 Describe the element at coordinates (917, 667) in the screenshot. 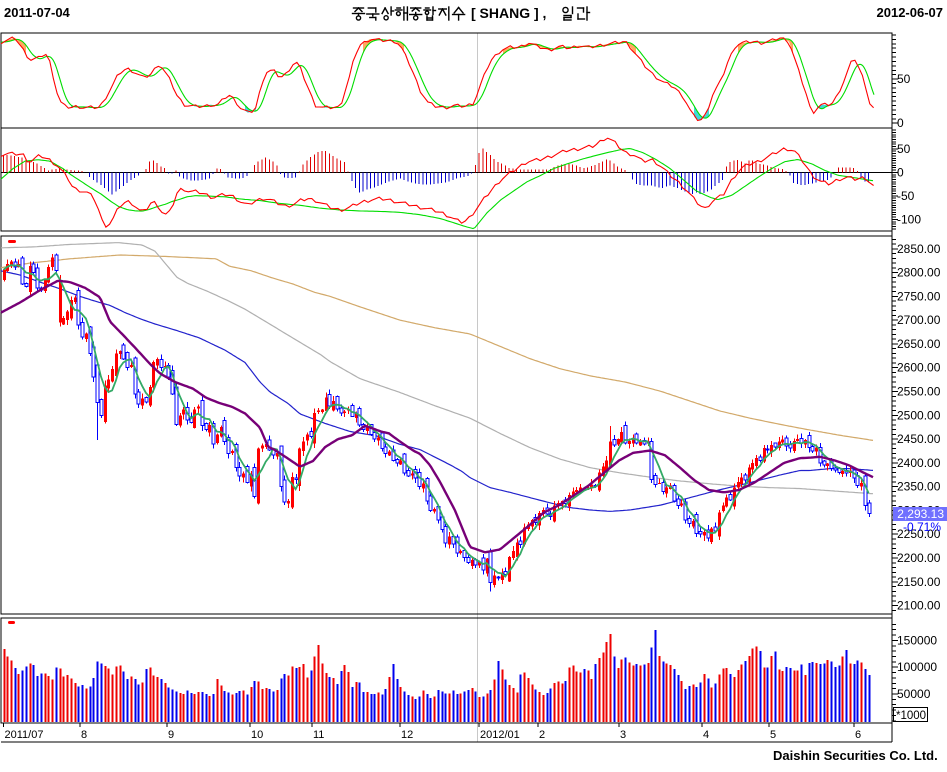

I see `svg-text: 100000` at that location.